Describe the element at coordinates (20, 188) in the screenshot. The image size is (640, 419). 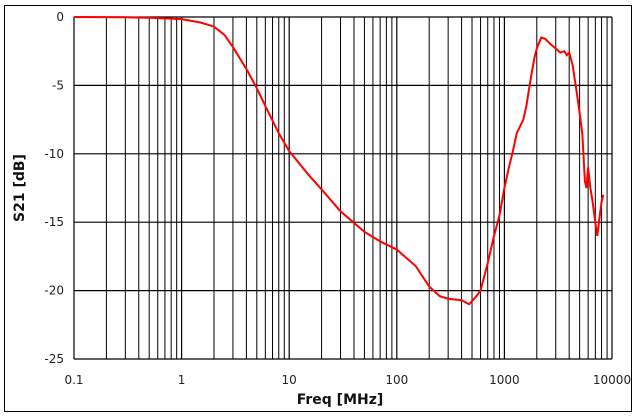
I see `y-axis-label: S21 [dB]` at that location.